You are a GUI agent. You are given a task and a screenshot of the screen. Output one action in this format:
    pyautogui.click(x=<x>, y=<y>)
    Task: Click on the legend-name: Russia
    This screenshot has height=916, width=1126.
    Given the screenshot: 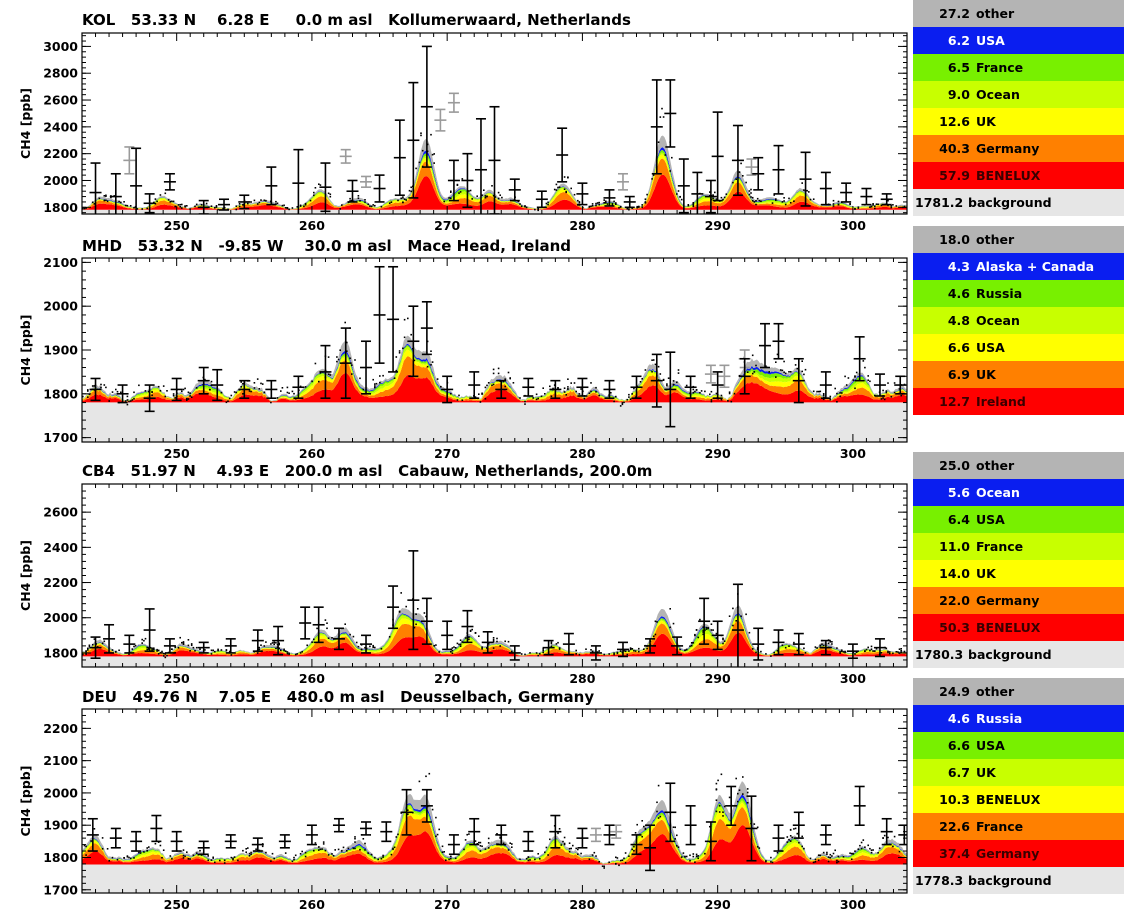 What is the action you would take?
    pyautogui.click(x=999, y=293)
    